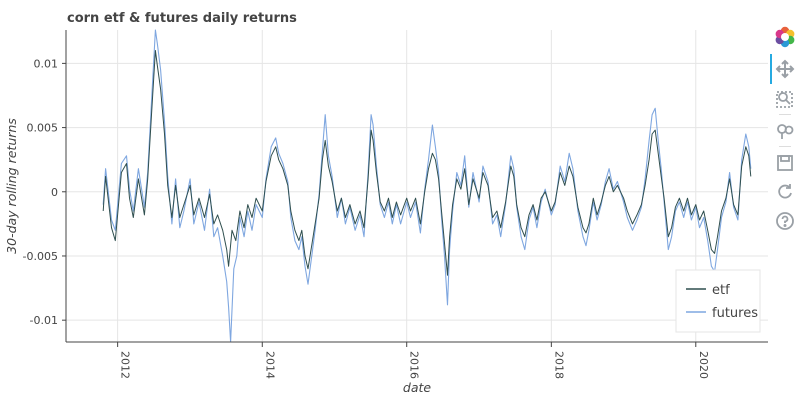 This screenshot has width=800, height=400. I want to click on legend-box, so click(718, 301).